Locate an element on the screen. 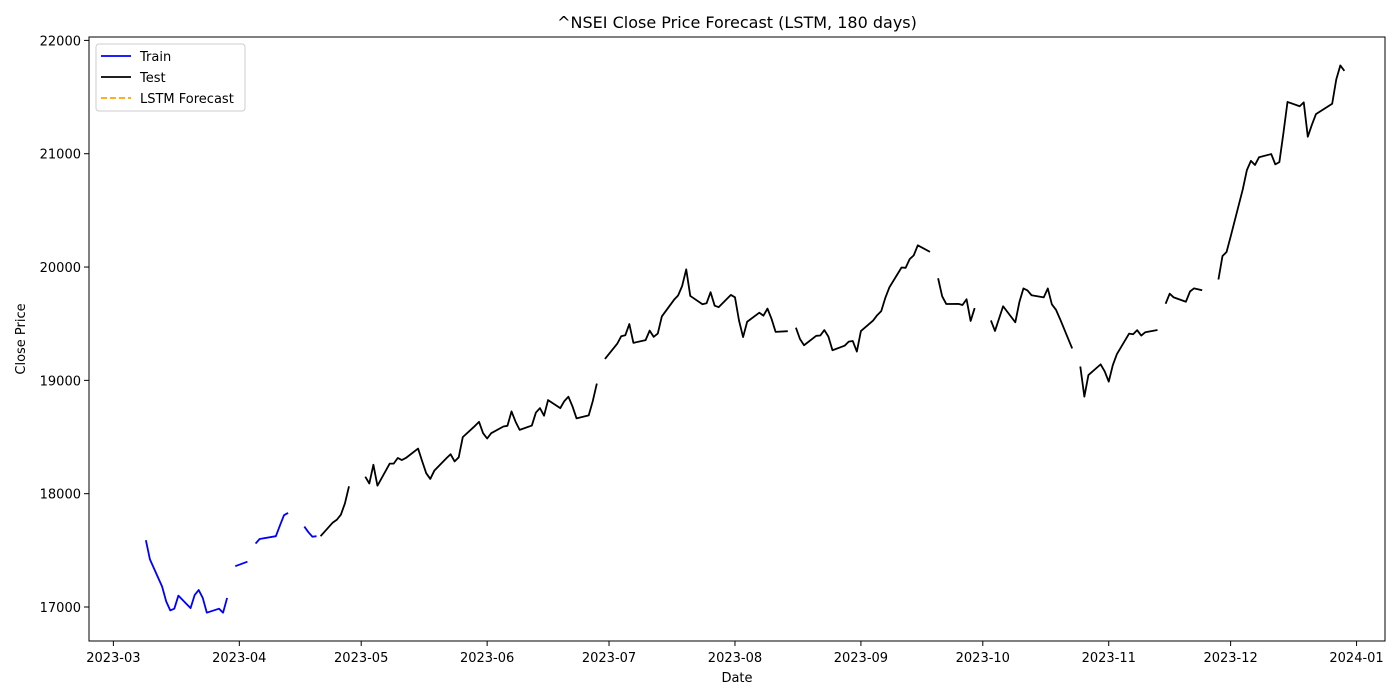 Image resolution: width=1400 pixels, height=700 pixels. x-tick-label: 2023-10 is located at coordinates (983, 658).